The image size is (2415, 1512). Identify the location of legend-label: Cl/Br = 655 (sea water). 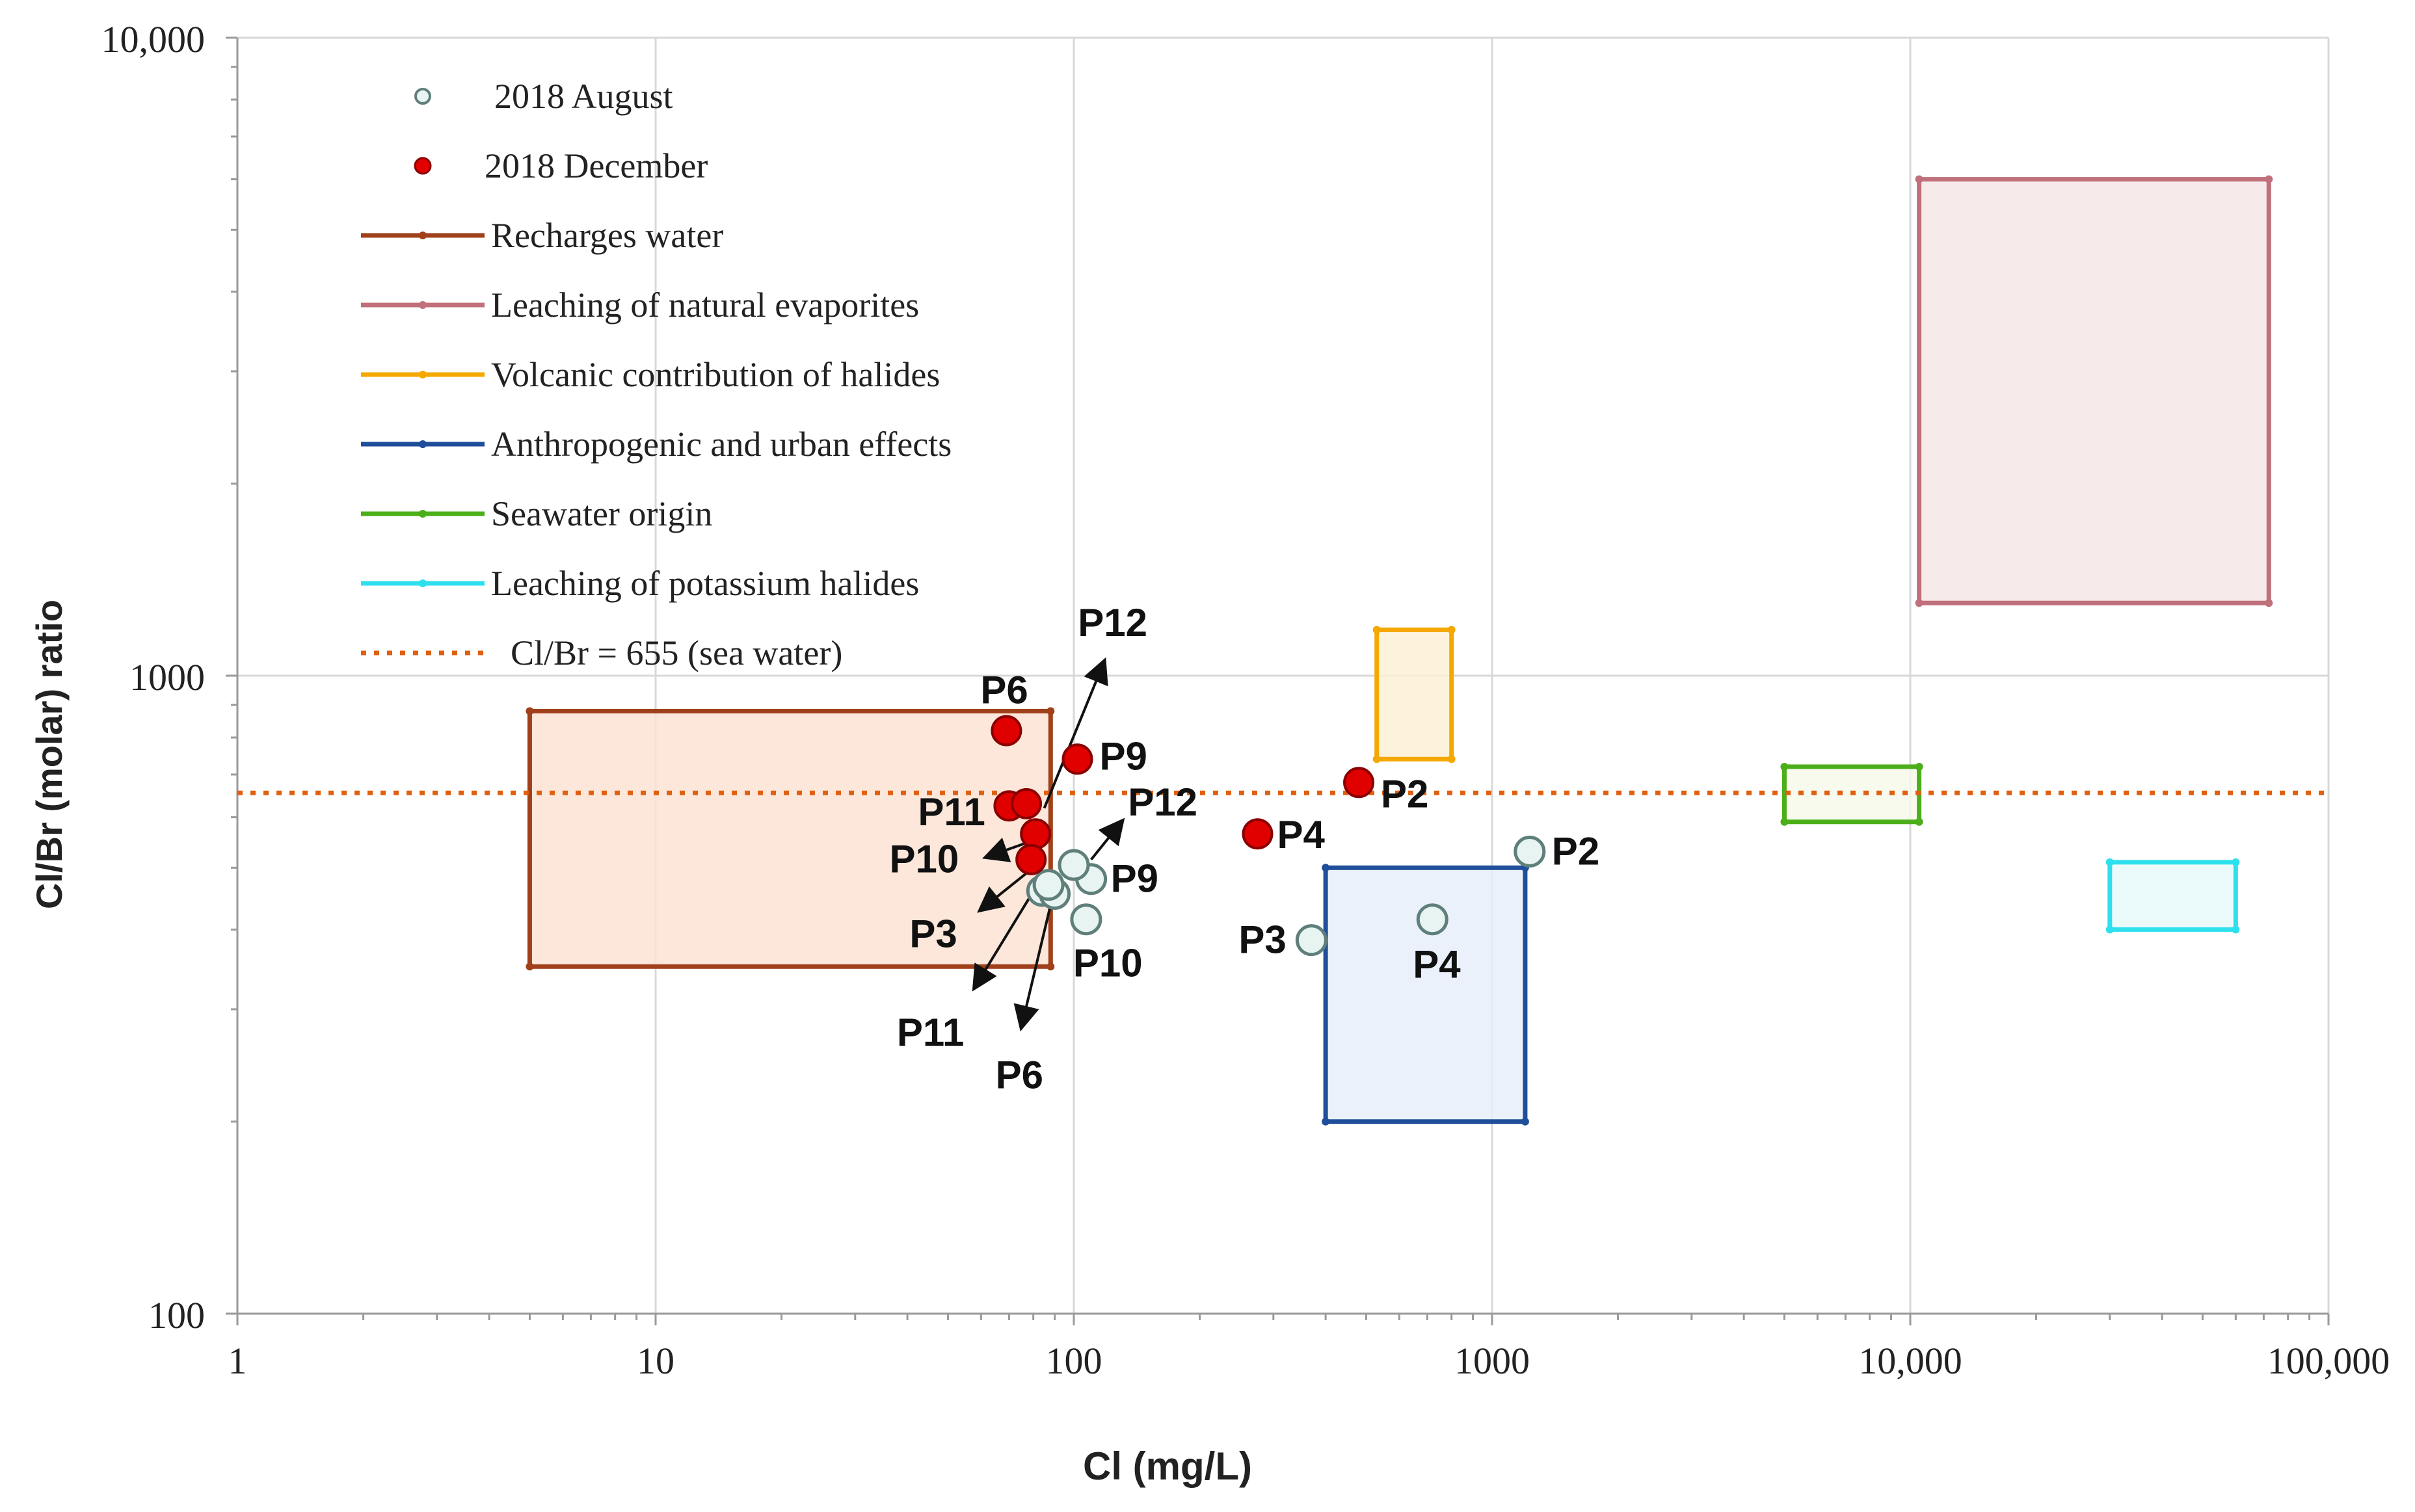
(676, 652).